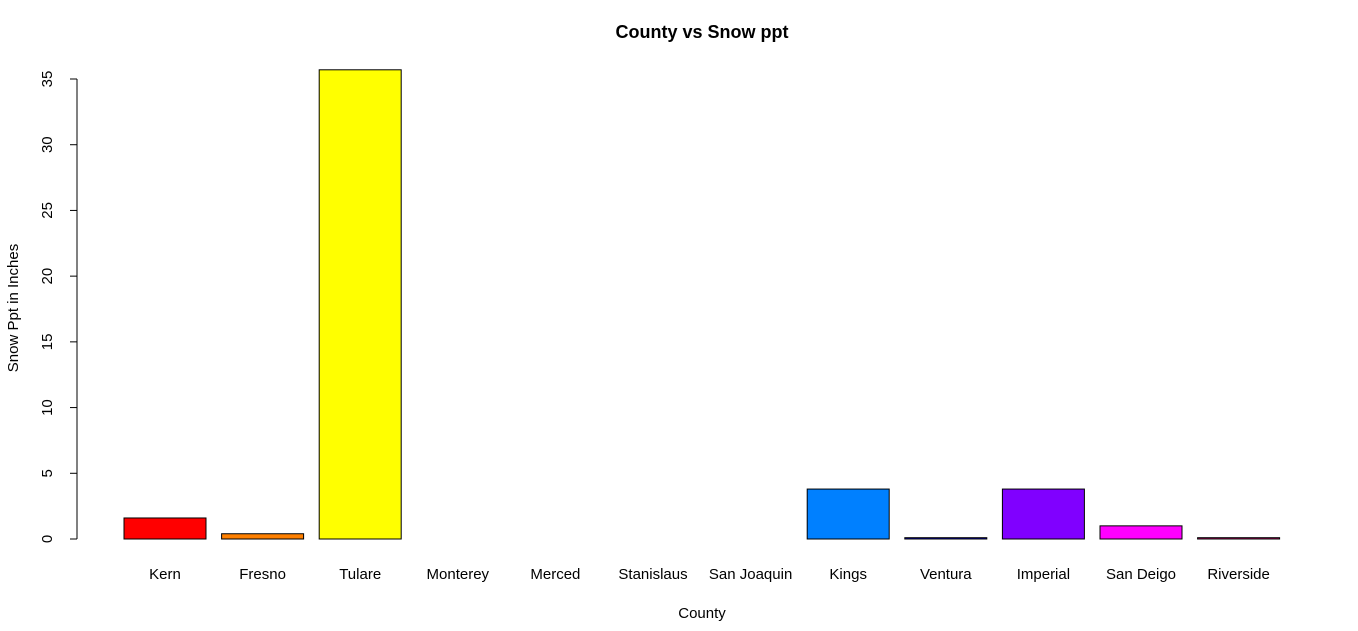 The width and height of the screenshot is (1358, 631). I want to click on x-tick-label: Kings, so click(848, 574).